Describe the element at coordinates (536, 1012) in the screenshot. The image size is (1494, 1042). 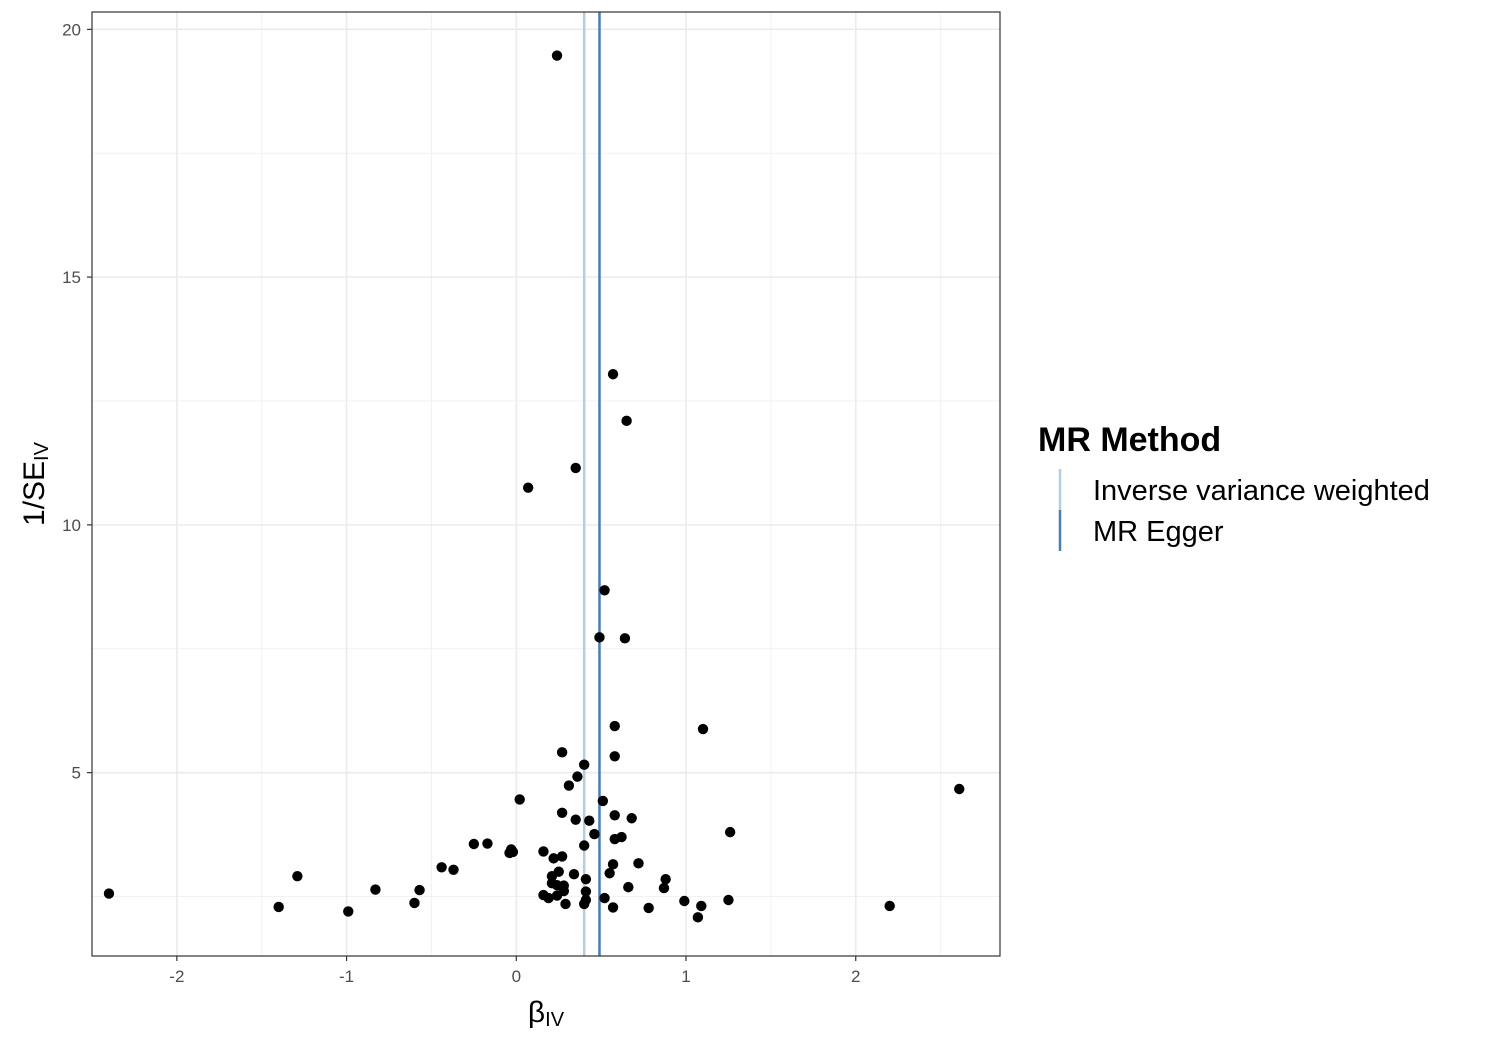
I see `x-axis-title-main: β` at that location.